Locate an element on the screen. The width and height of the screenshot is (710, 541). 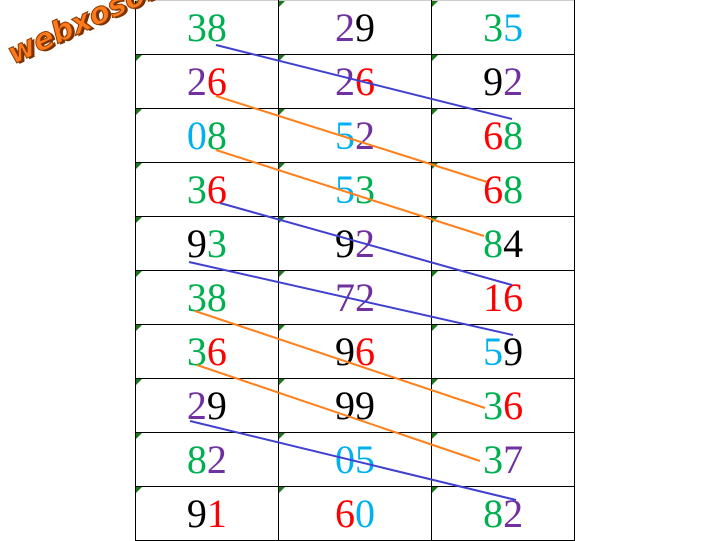
number-cell: 05 is located at coordinates (355, 459).